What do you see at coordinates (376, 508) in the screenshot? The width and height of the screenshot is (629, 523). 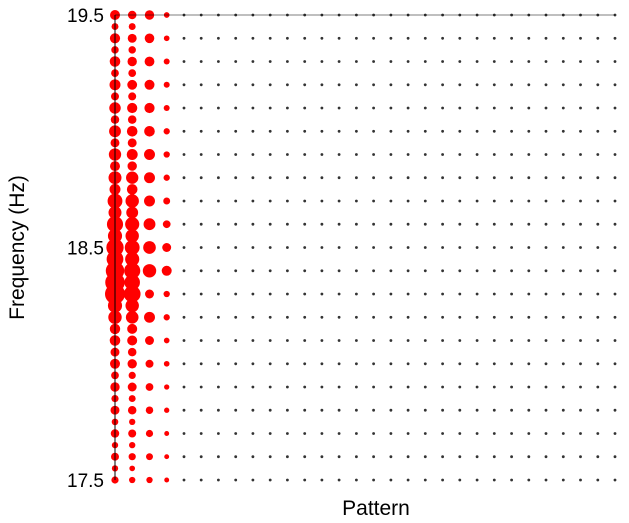 I see `x-axis-title: Pattern` at bounding box center [376, 508].